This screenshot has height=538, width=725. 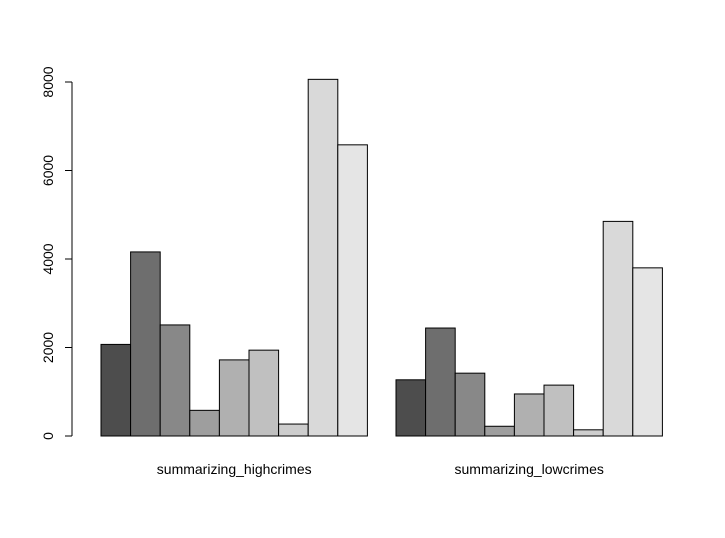 I want to click on y-axis: 0 2000 4000 6000 8000, so click(x=56, y=253).